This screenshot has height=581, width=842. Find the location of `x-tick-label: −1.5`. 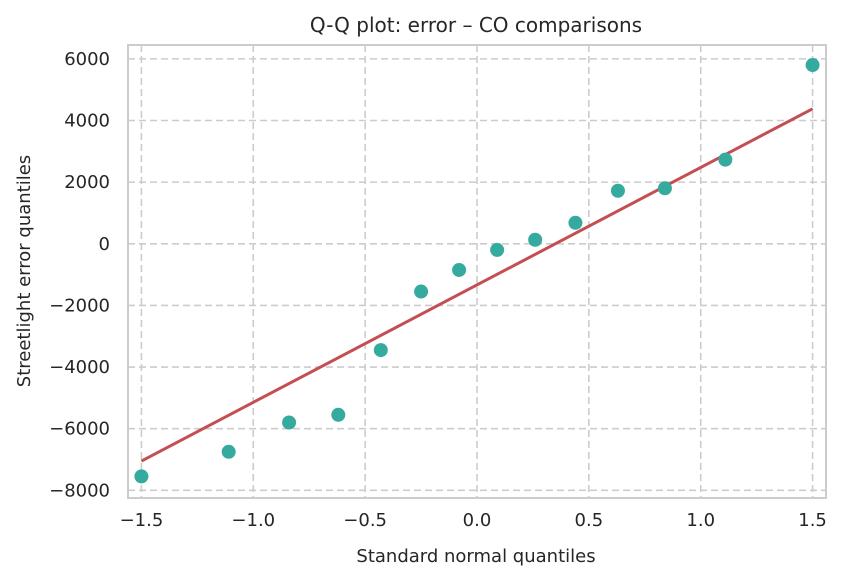

x-tick-label: −1.5 is located at coordinates (142, 520).